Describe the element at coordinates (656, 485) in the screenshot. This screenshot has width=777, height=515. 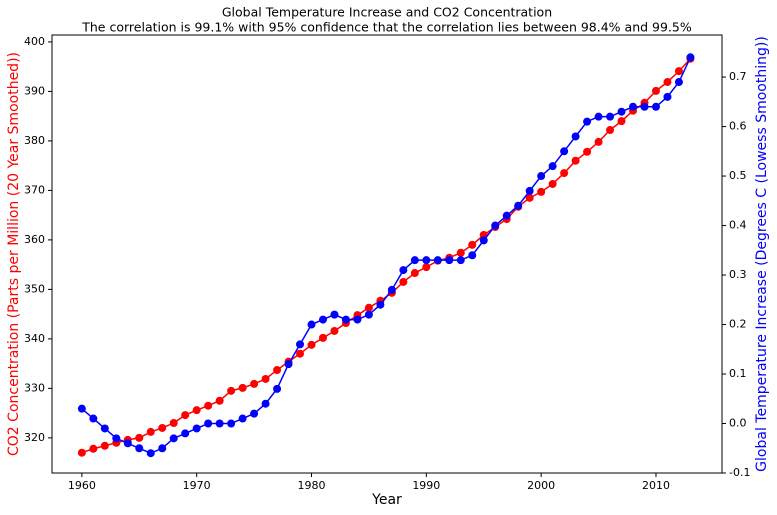
I see `x-tick-label: 2010` at that location.